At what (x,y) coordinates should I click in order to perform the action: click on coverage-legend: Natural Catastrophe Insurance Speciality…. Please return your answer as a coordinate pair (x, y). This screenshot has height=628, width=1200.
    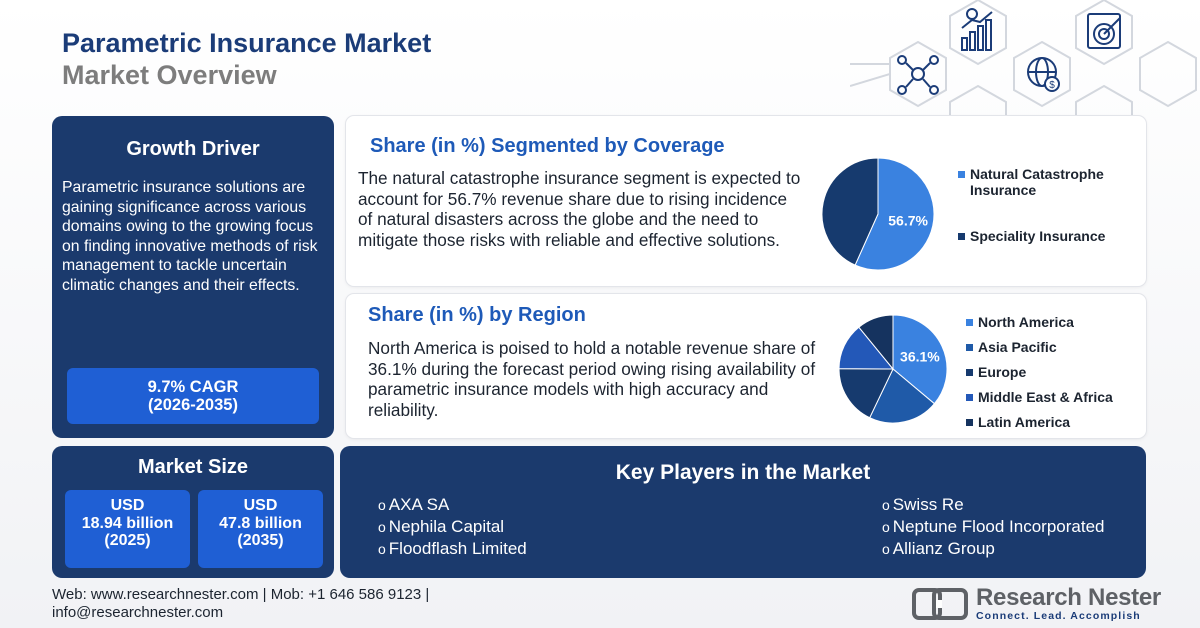
    Looking at the image, I should click on (1048, 211).